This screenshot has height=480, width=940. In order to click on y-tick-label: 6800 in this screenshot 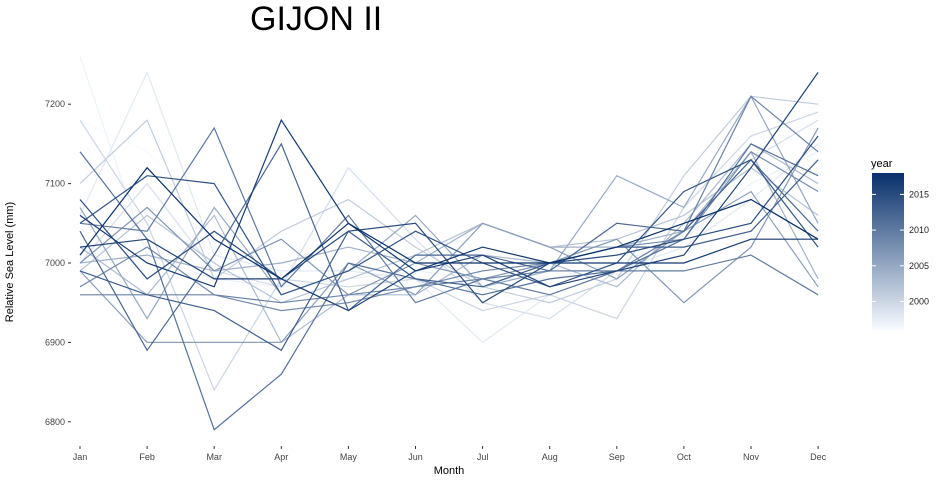, I will do `click(55, 422)`.